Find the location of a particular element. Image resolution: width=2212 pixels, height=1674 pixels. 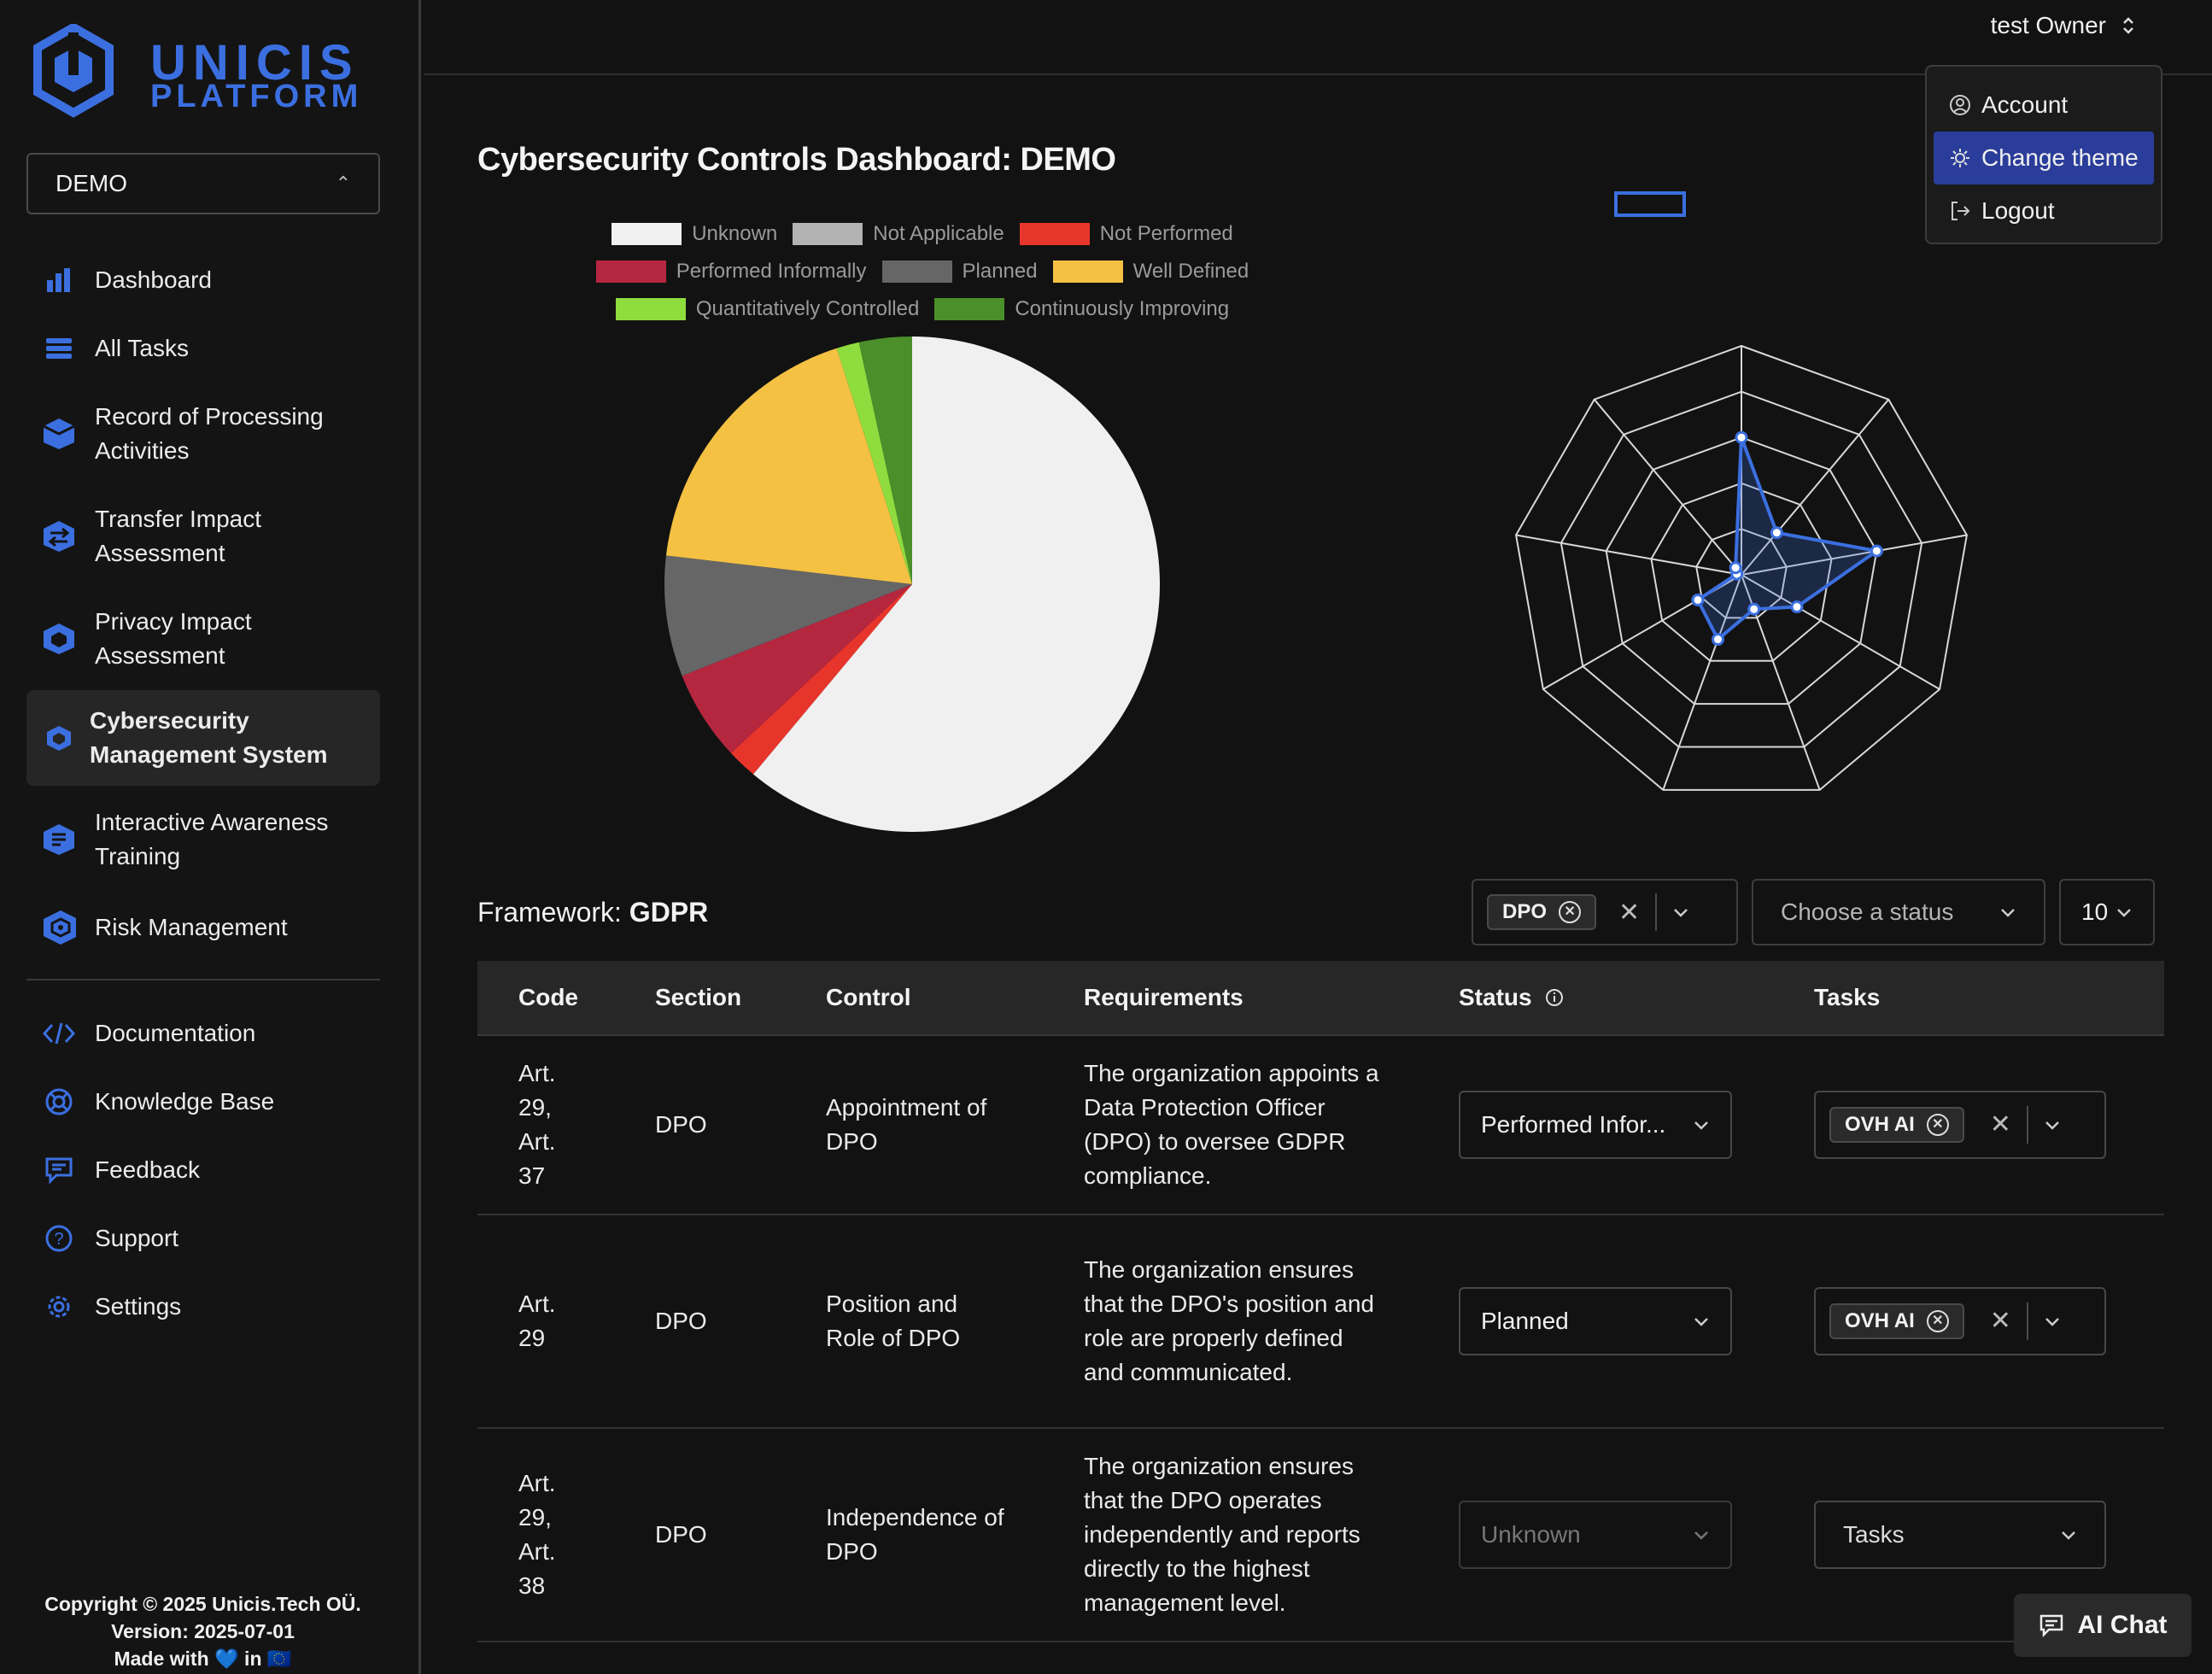

unicis-logo: UNICIS PLATFORM is located at coordinates (210, 70).